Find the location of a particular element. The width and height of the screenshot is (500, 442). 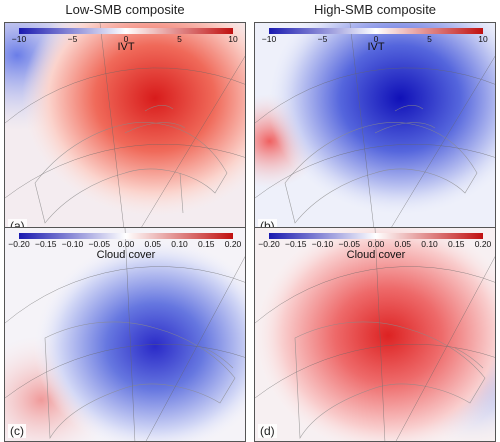

colorbar-label-b: IVT is located at coordinates (376, 47).